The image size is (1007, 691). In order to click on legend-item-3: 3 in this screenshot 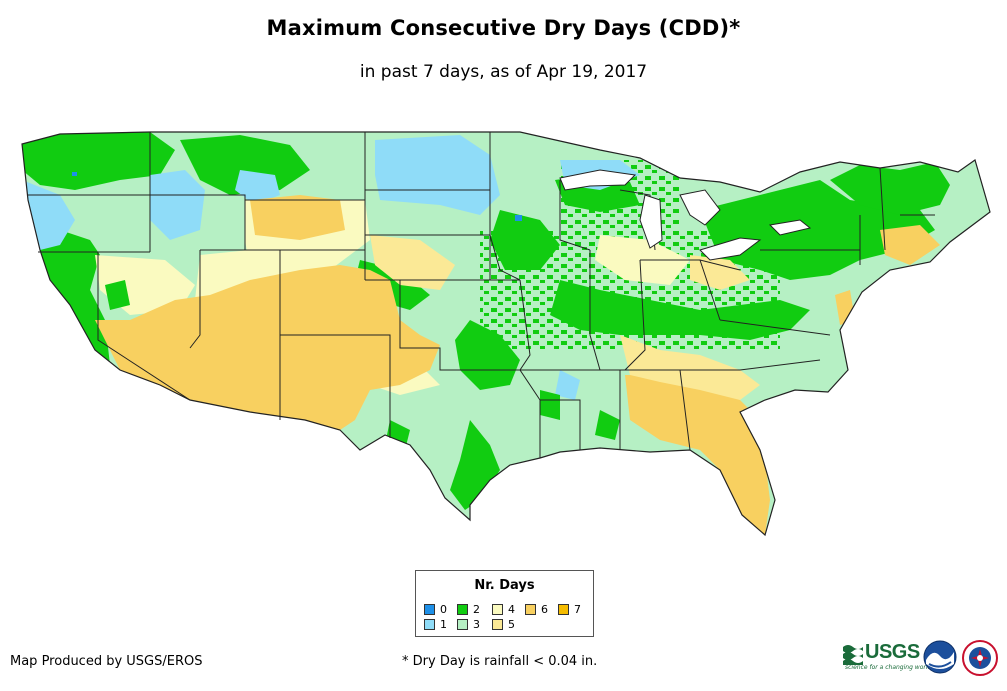, I will do `click(468, 624)`.